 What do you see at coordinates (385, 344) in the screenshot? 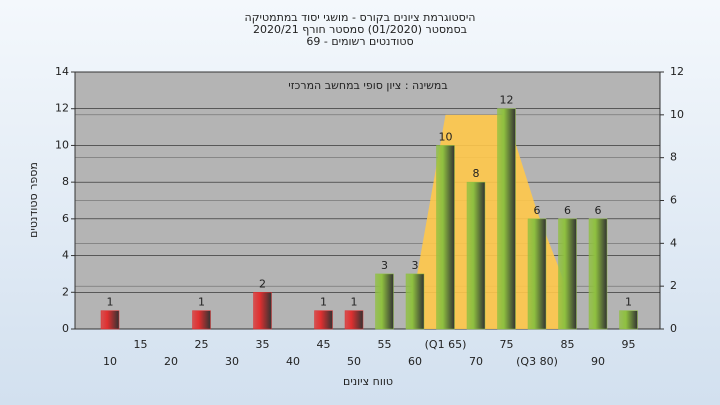
I see `x-tick-label: 55` at bounding box center [385, 344].